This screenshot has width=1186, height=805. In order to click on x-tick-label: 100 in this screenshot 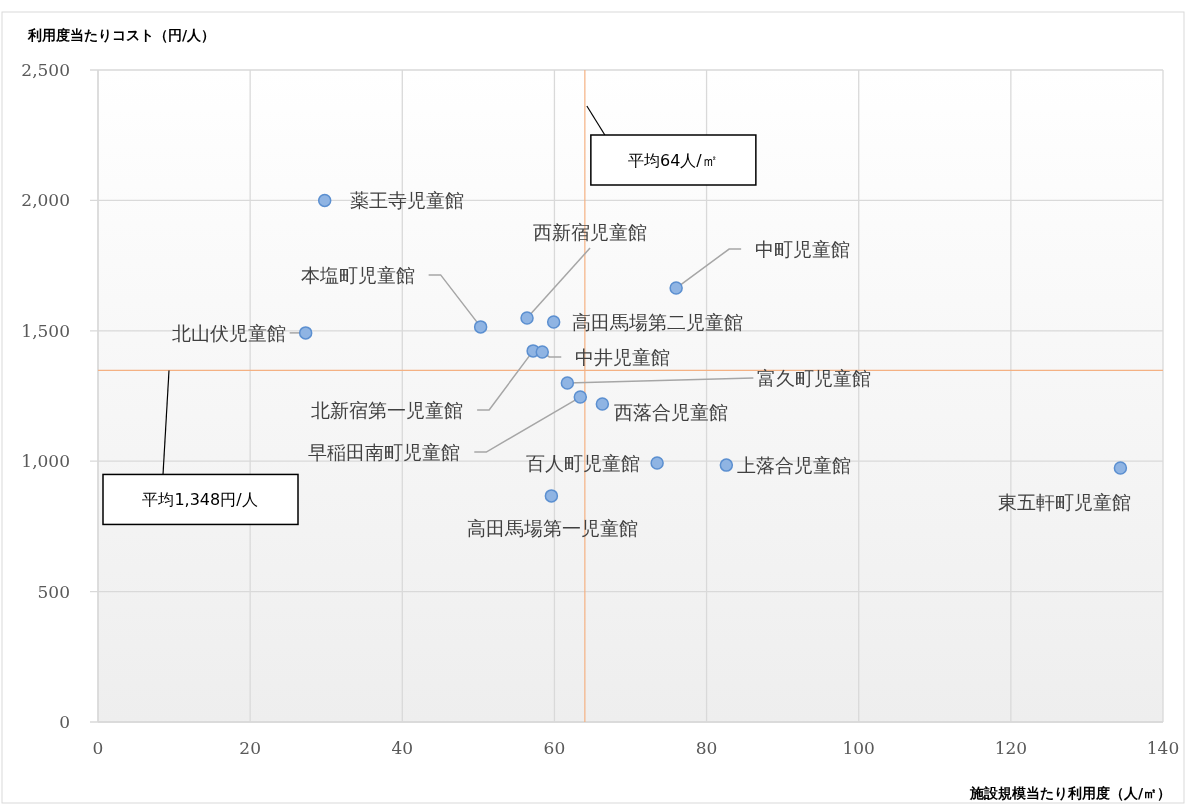, I will do `click(858, 748)`.